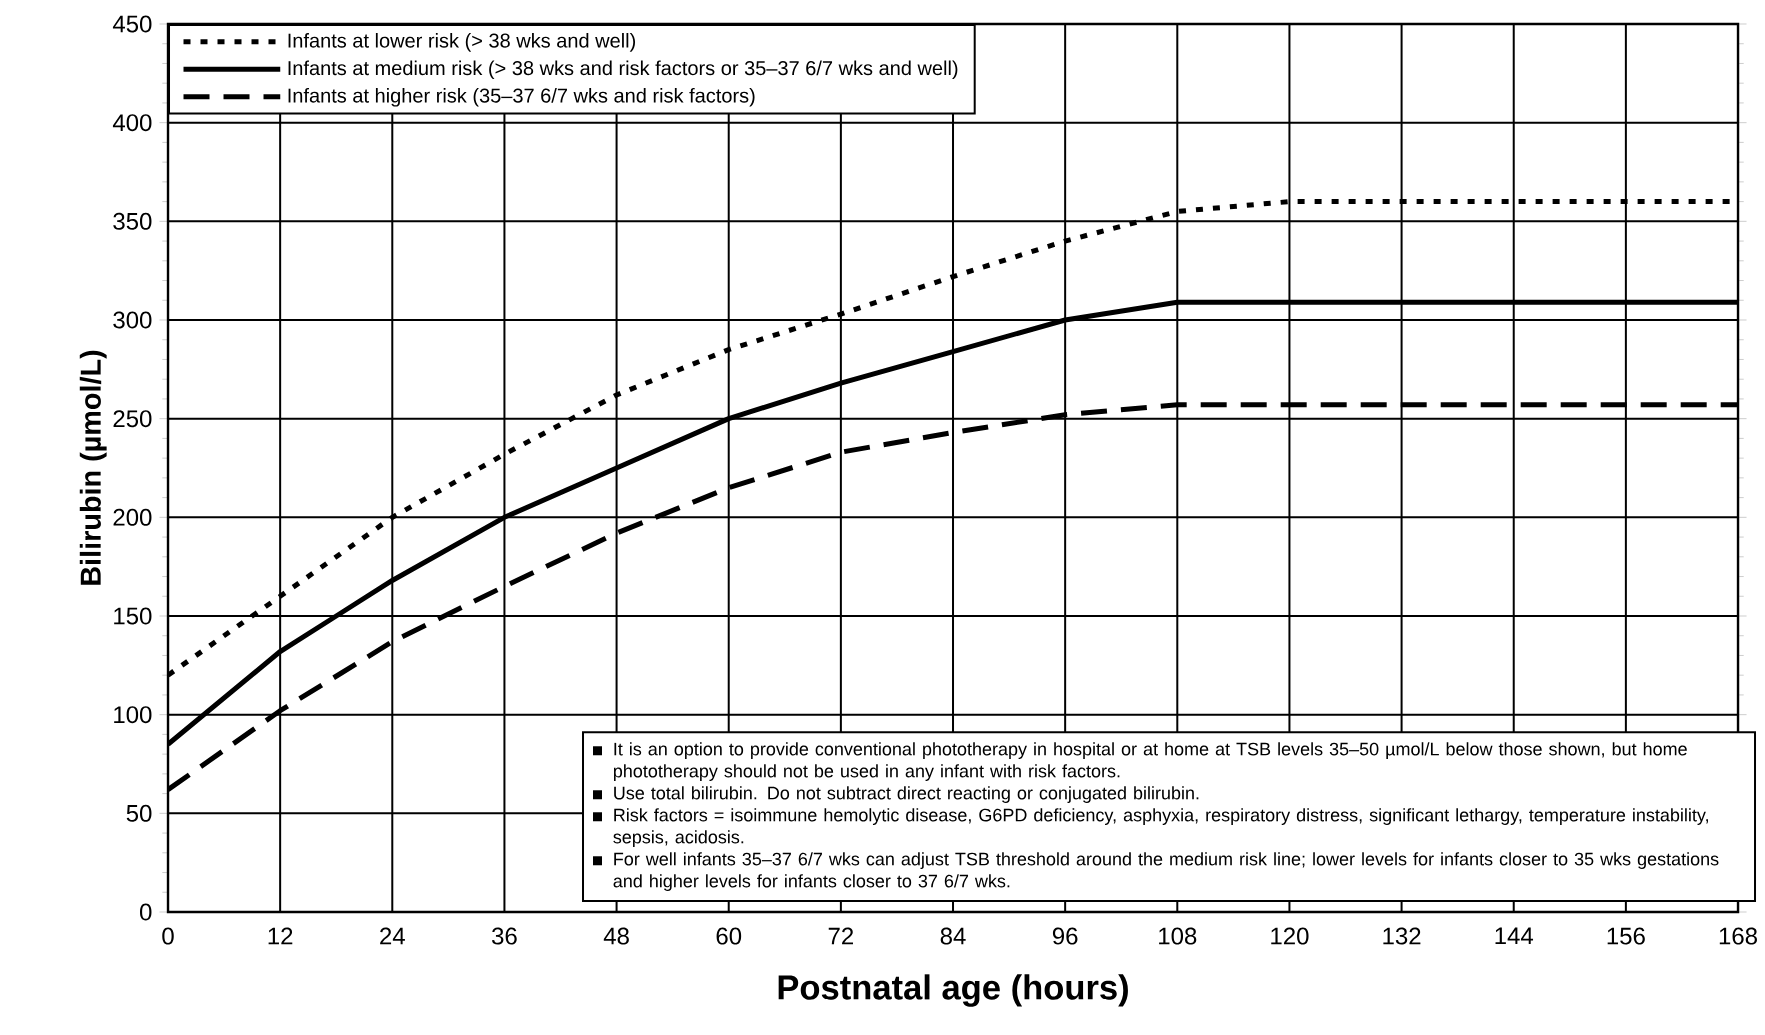 This screenshot has height=1035, width=1765. Describe the element at coordinates (146, 912) in the screenshot. I see `y-tick-label: 0` at that location.